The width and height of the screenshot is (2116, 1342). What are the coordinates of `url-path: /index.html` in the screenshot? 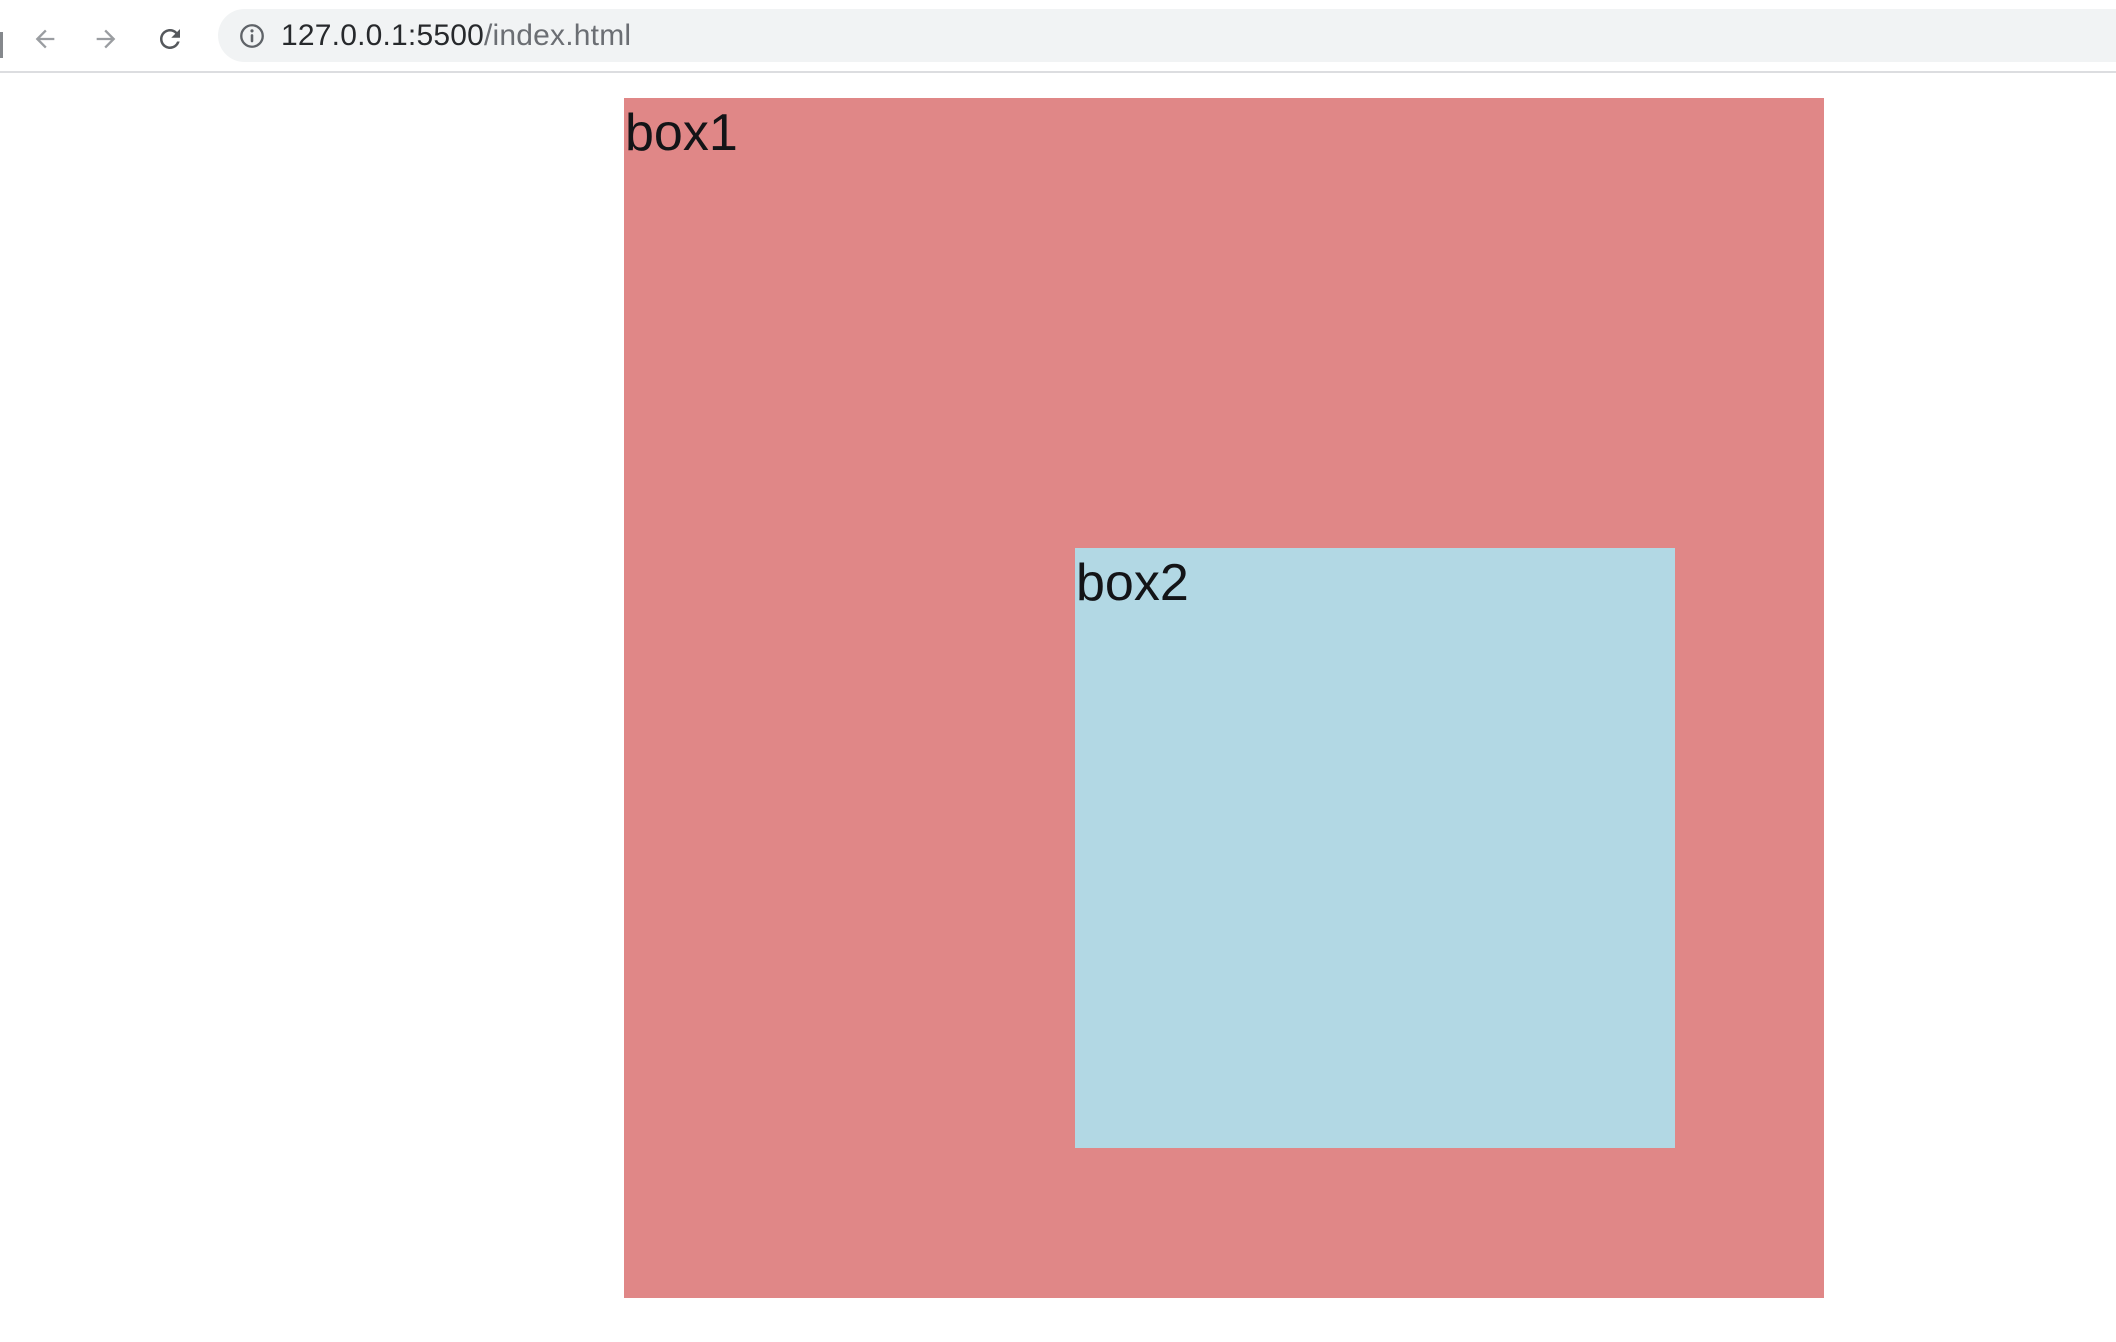 It's located at (558, 35).